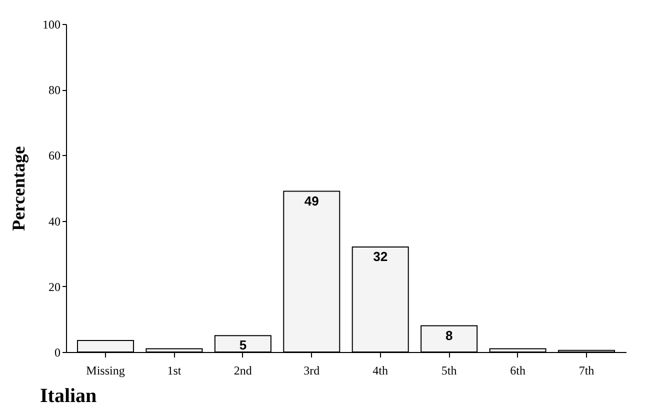  I want to click on text: Italian, so click(68, 396).